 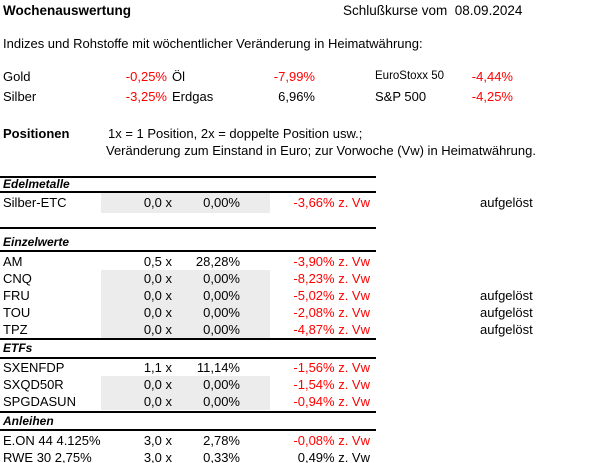 I want to click on index-label: Gold, so click(x=17, y=76).